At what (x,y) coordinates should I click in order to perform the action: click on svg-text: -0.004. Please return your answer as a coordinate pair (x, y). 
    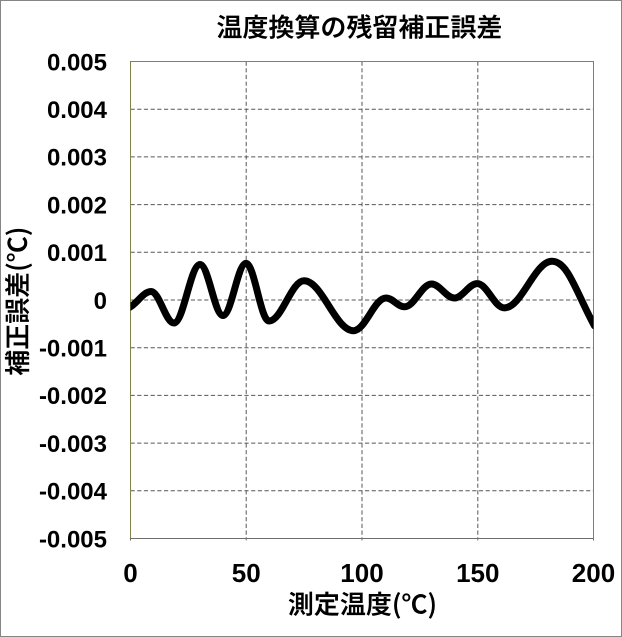
    Looking at the image, I should click on (73, 492).